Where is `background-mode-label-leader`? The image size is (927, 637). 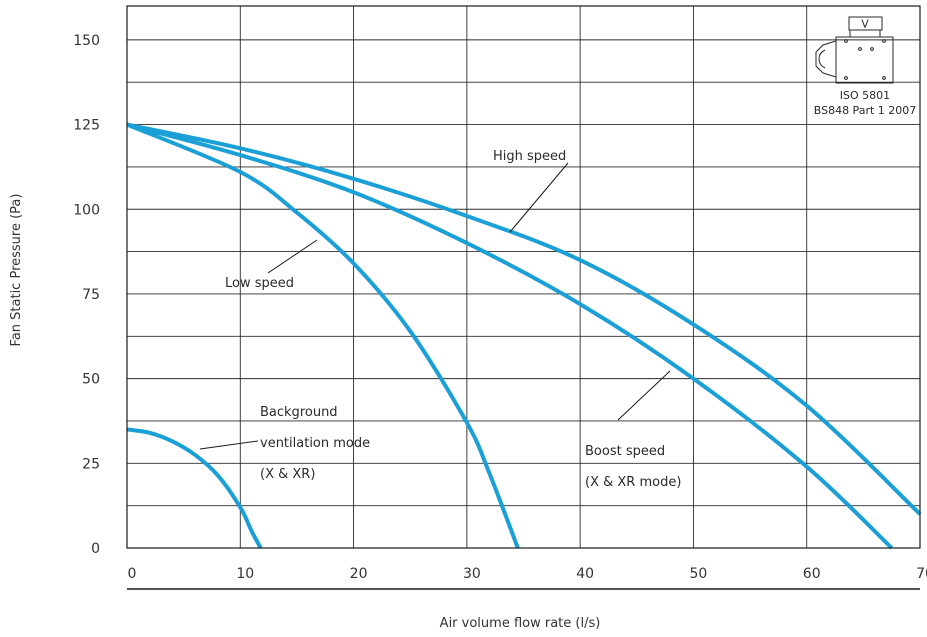
background-mode-label-leader is located at coordinates (229, 445).